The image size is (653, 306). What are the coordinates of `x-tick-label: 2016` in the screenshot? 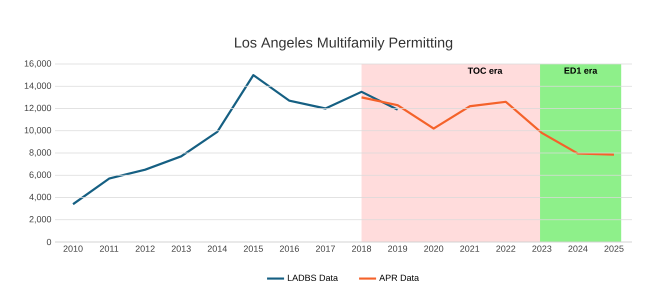 It's located at (289, 249).